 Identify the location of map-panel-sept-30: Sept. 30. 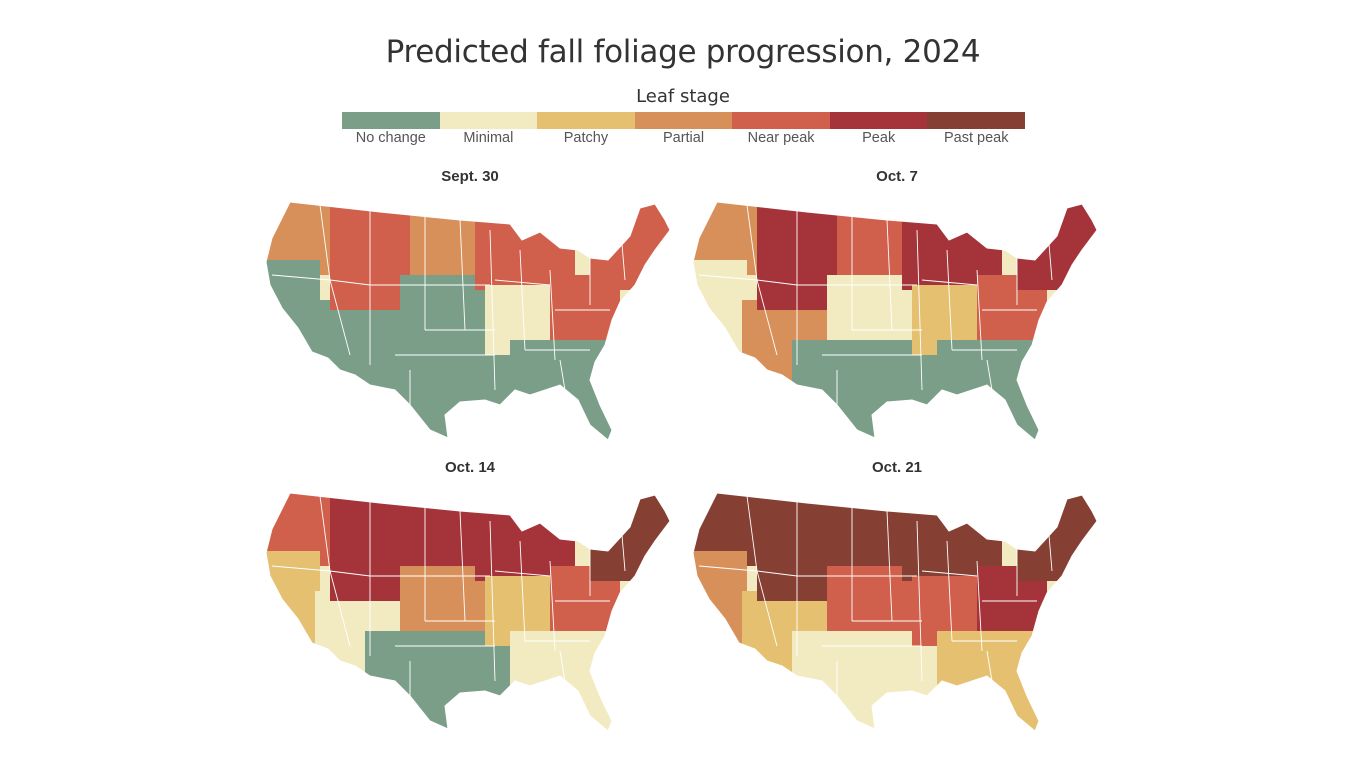
(470, 305).